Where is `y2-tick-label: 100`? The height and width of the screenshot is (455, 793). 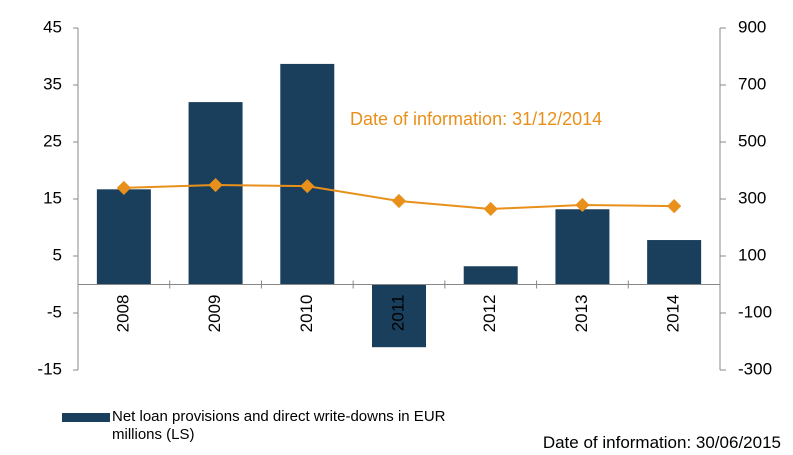
y2-tick-label: 100 is located at coordinates (752, 254).